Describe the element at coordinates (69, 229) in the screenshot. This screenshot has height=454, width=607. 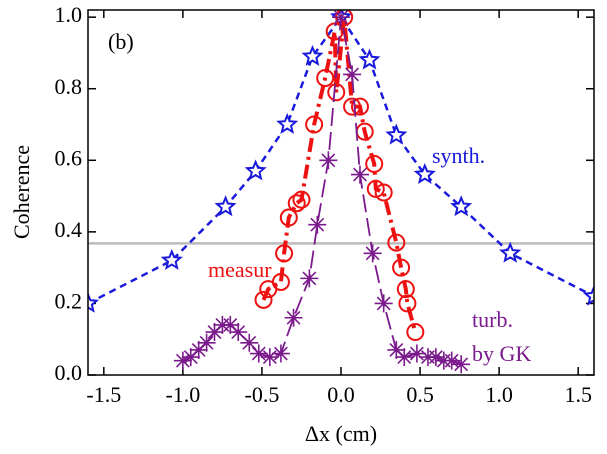
I see `y-tick-label: 0.4` at that location.